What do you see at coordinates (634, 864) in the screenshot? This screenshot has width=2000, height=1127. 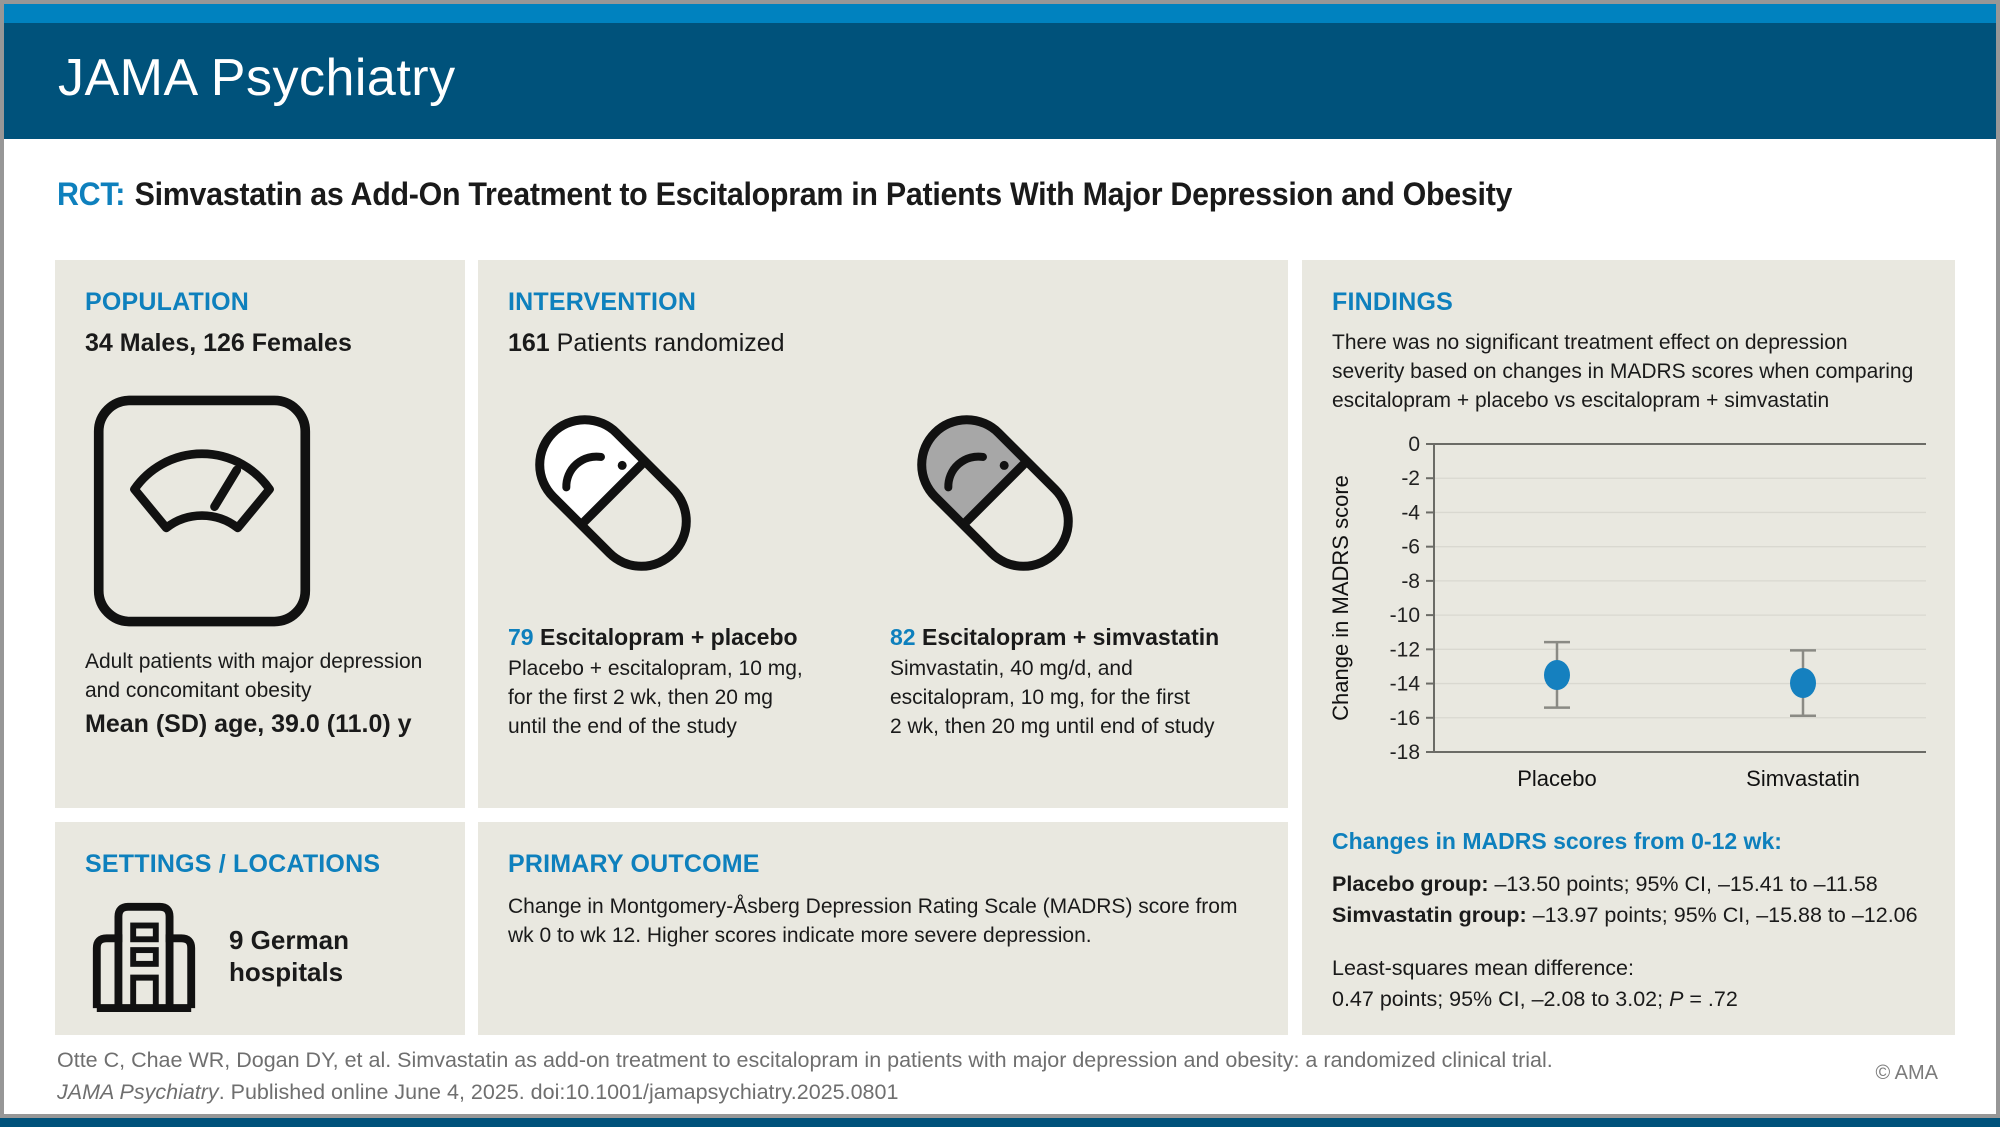 I see `primary-outcome-heading: PRIMARY OUTCOME` at bounding box center [634, 864].